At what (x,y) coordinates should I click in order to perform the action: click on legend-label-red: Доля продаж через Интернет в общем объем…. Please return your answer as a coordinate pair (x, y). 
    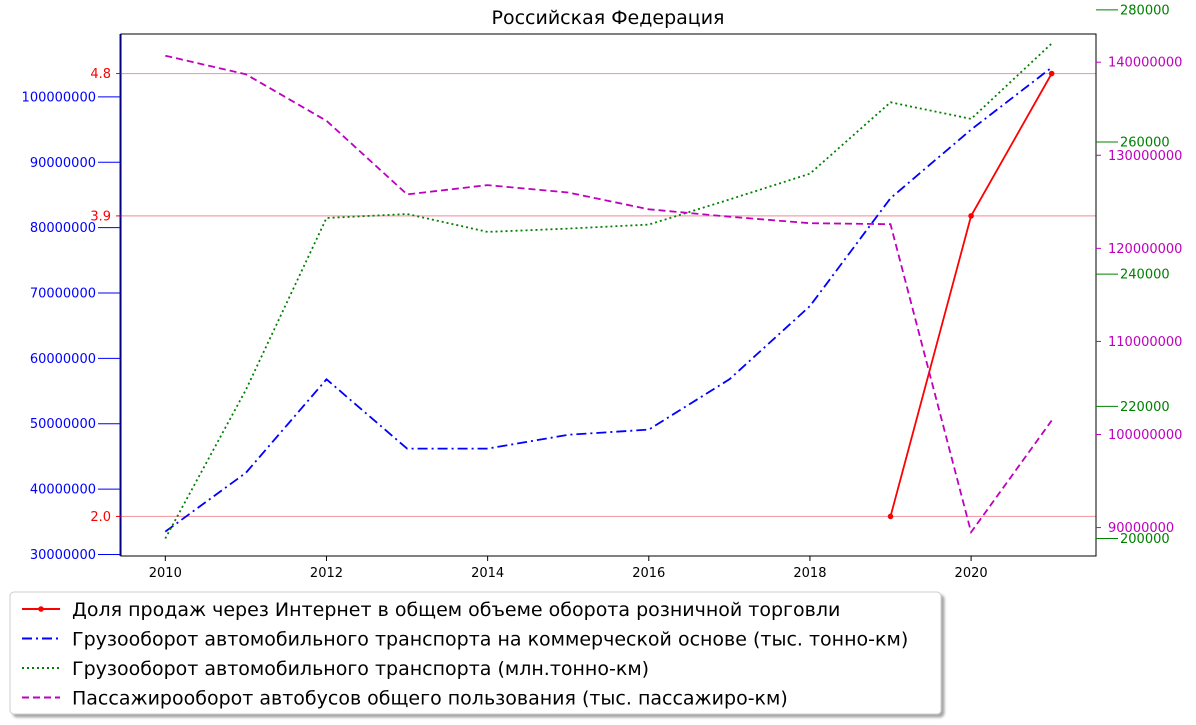
    Looking at the image, I should click on (456, 610).